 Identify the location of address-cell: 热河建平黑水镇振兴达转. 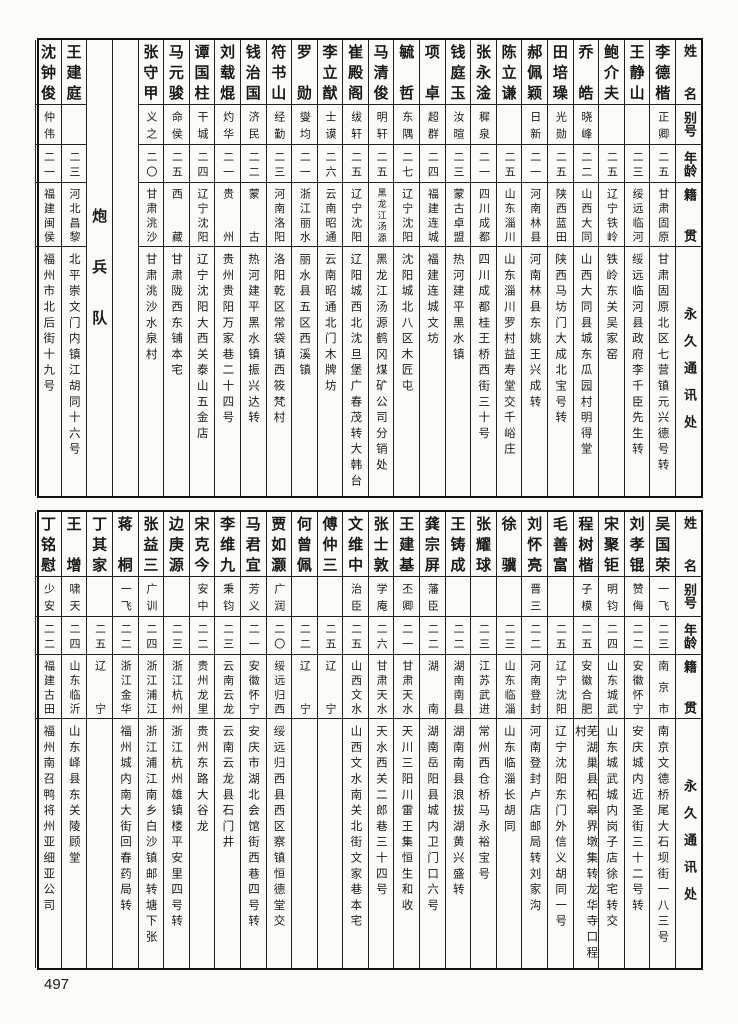
(253, 371).